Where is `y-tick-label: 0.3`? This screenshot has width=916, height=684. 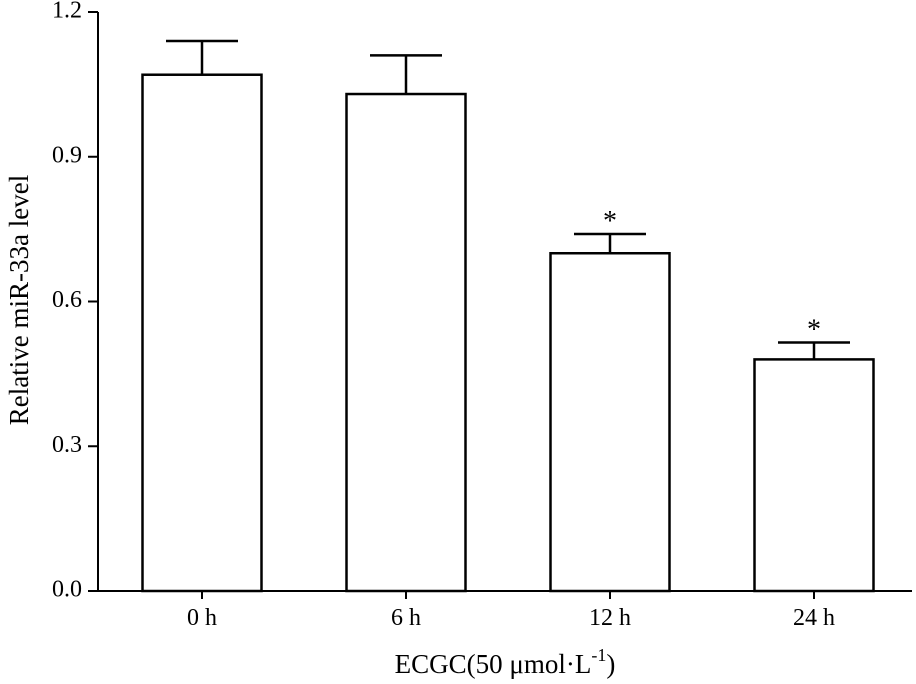 y-tick-label: 0.3 is located at coordinates (67, 445).